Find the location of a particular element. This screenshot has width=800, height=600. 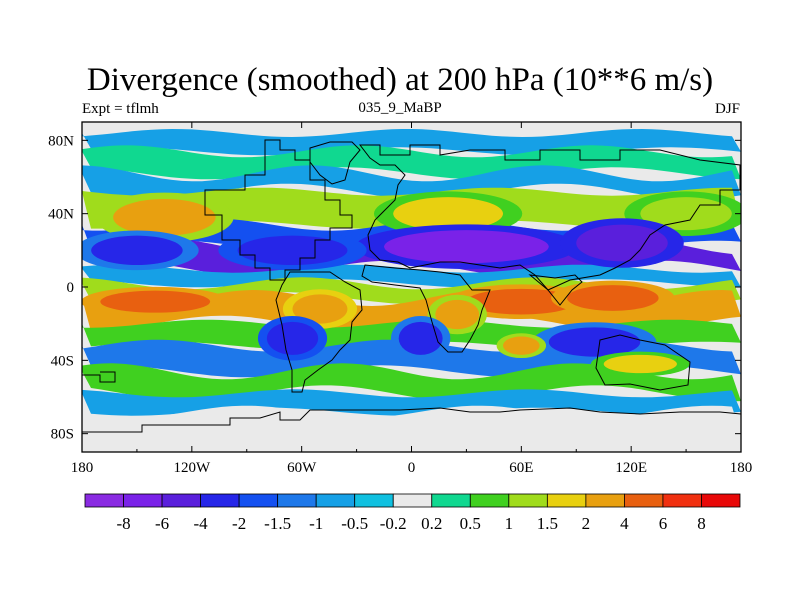

colorbar-label-0: -8 is located at coordinates (123, 523).